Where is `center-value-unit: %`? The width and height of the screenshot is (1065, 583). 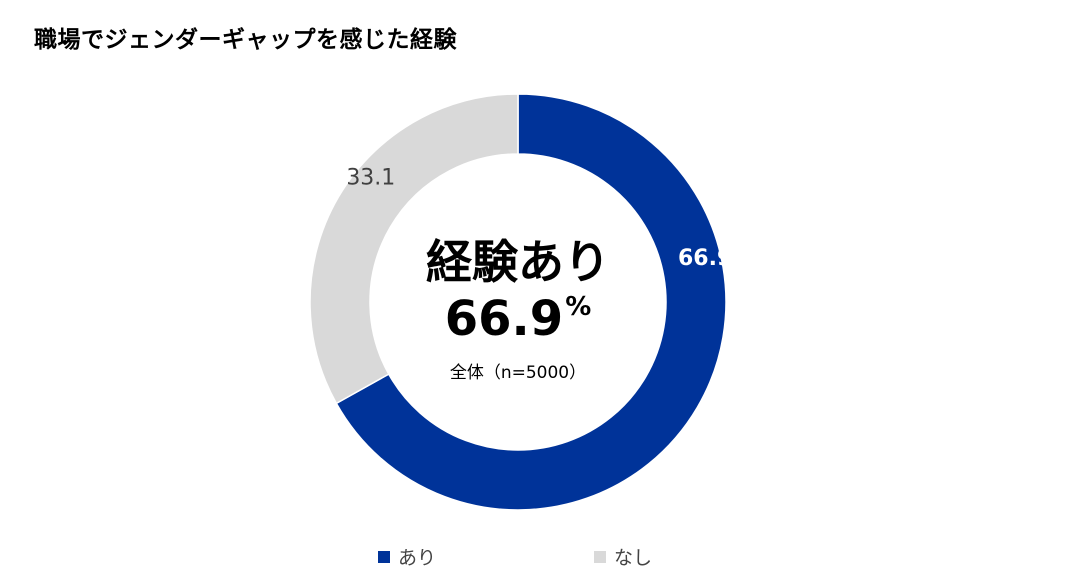 center-value-unit: % is located at coordinates (578, 307).